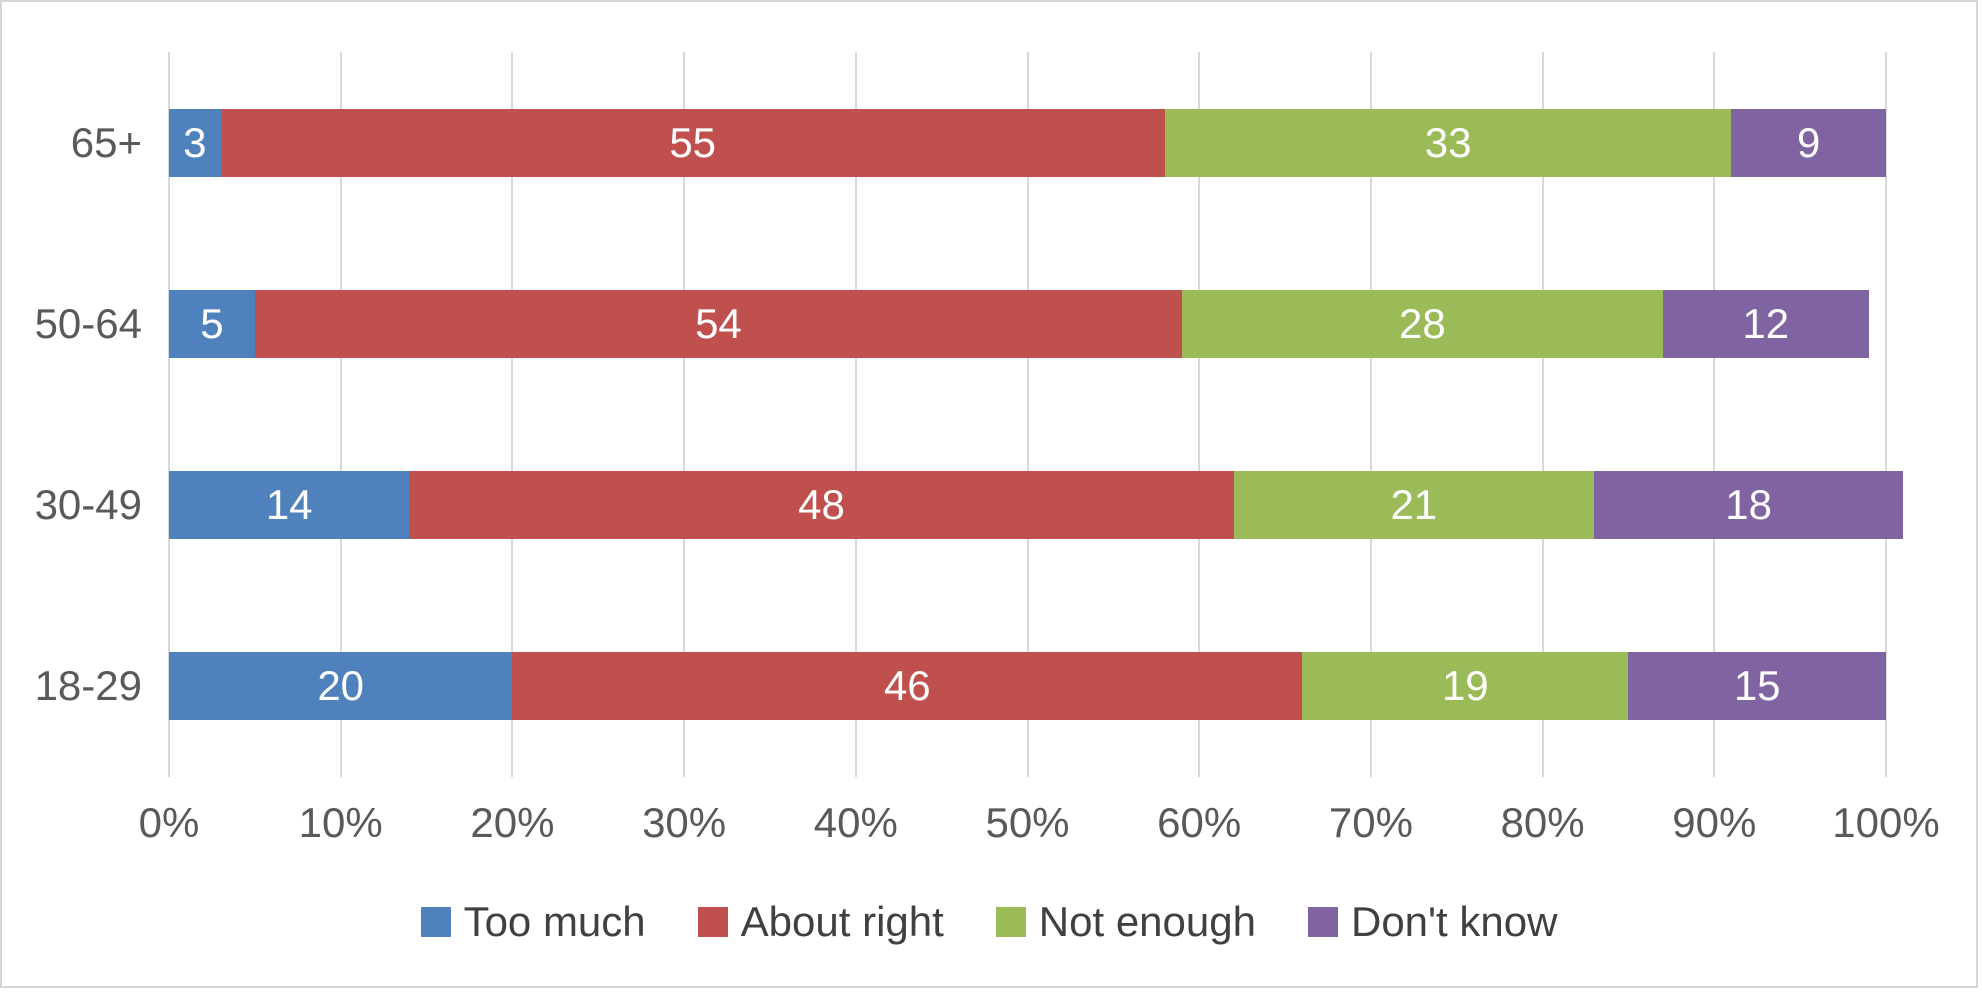 The height and width of the screenshot is (992, 1982). I want to click on category-label: 50-64, so click(88, 323).